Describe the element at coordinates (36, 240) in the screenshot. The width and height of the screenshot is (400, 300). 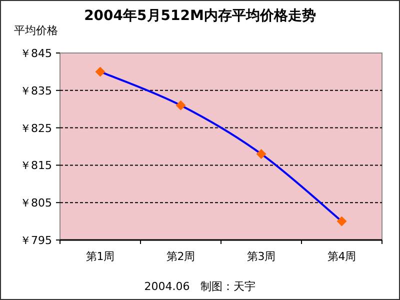
I see `y-tick-label: ￥795` at that location.